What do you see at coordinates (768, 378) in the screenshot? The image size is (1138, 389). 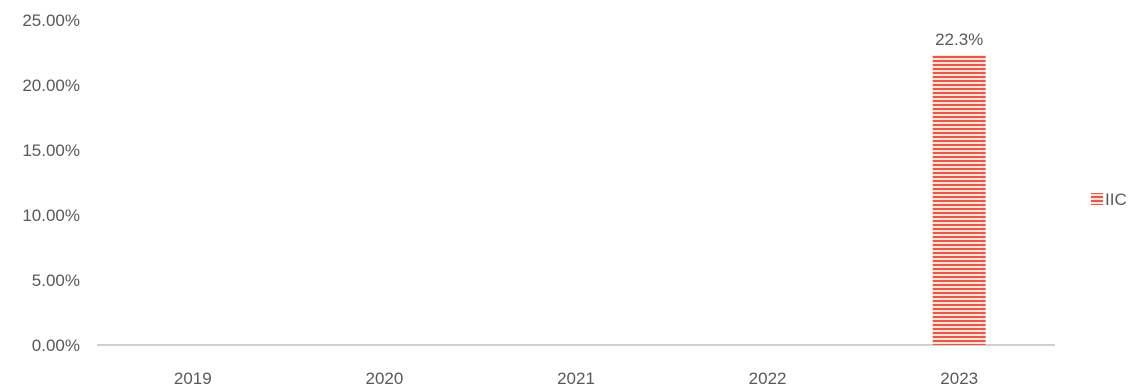 I see `x-tick-label: 2022` at bounding box center [768, 378].